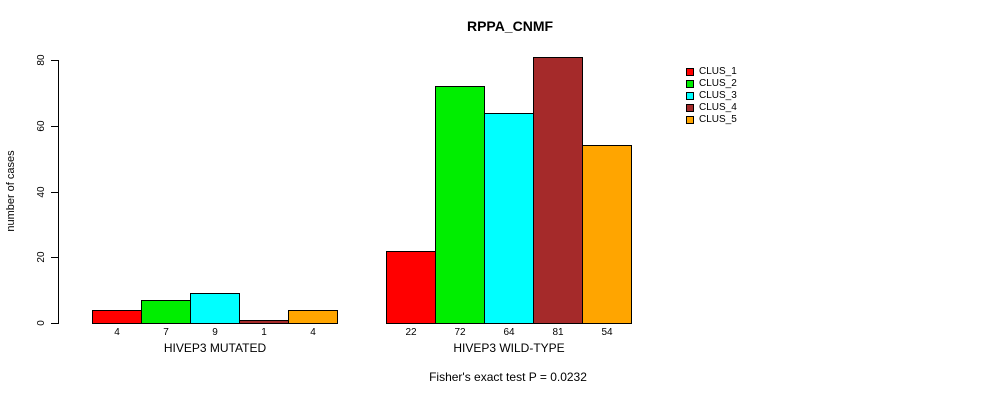 This screenshot has width=990, height=400. What do you see at coordinates (460, 332) in the screenshot?
I see `bar-value-label: 72` at bounding box center [460, 332].